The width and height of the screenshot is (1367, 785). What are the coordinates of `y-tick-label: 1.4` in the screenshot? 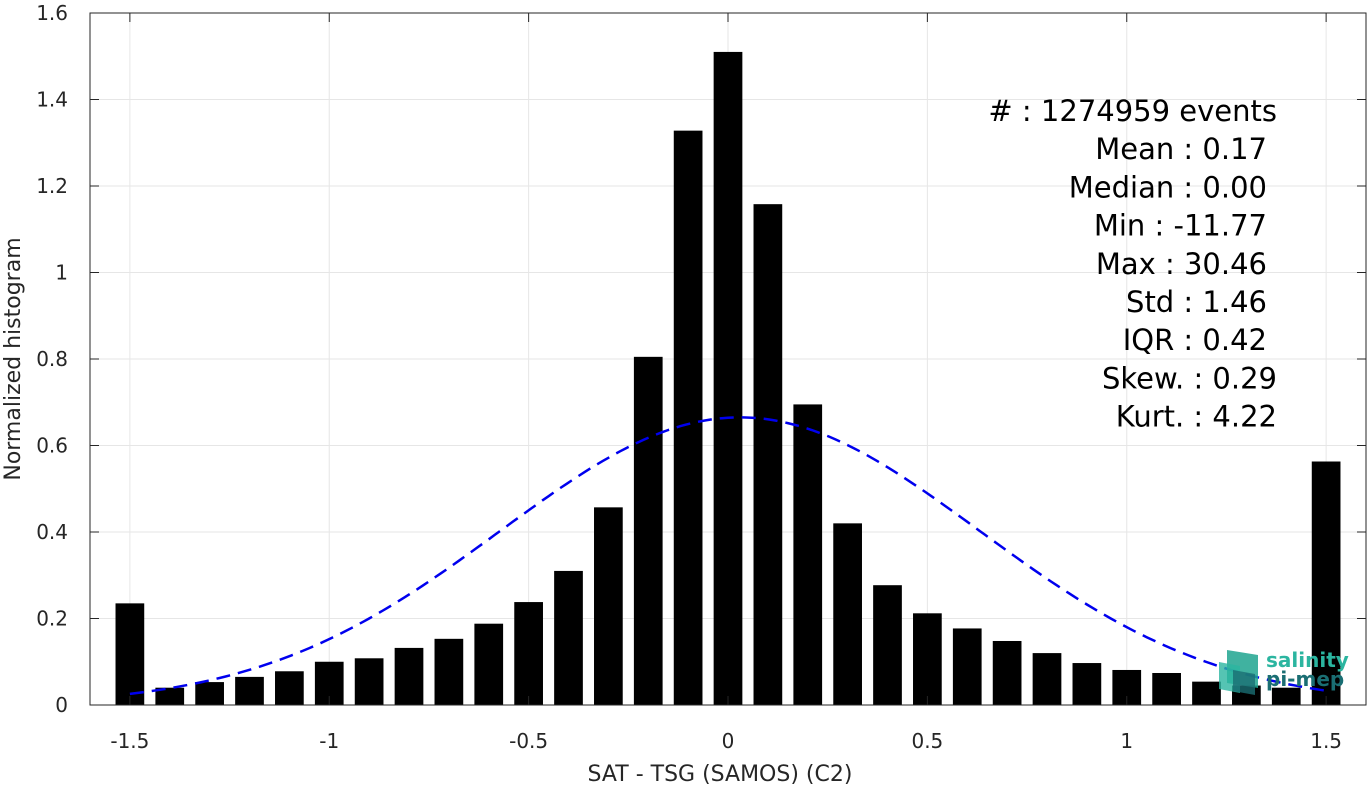 It's located at (52, 100).